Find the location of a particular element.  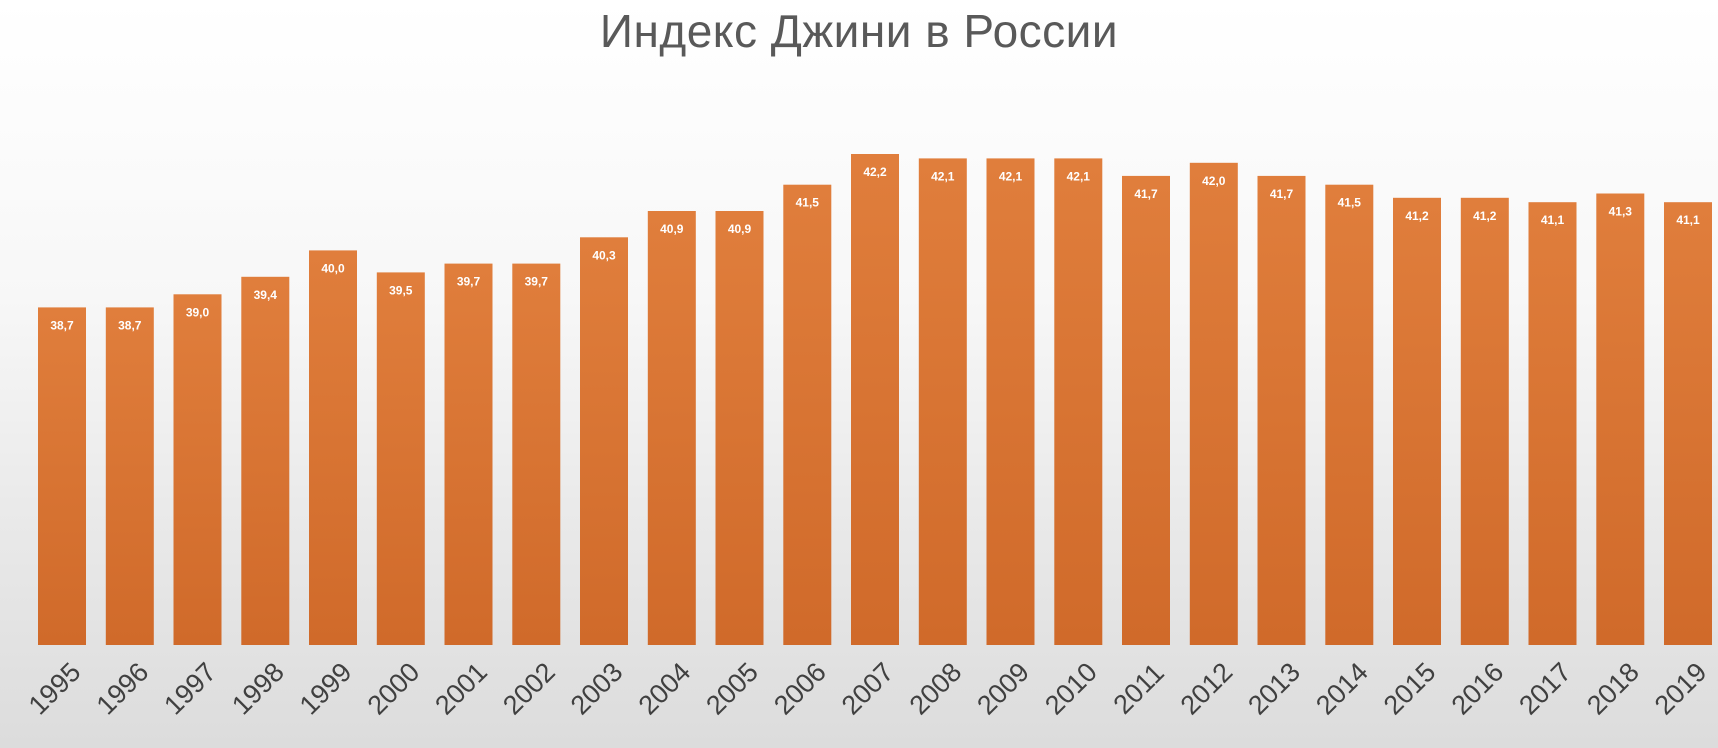

data-label-2019: 41,1 is located at coordinates (1688, 220).